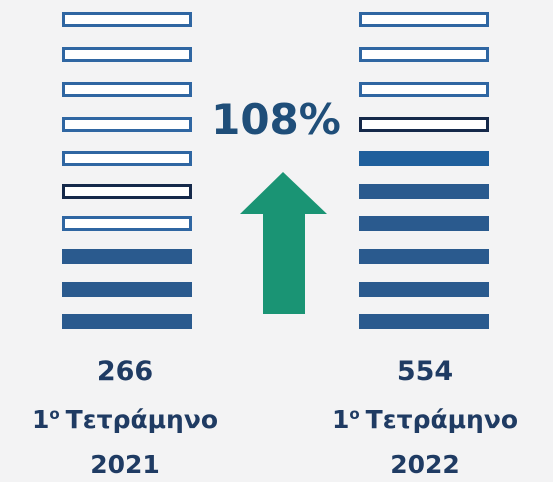 This screenshot has height=482, width=553. Describe the element at coordinates (276, 119) in the screenshot. I see `change-label: 108%` at that location.